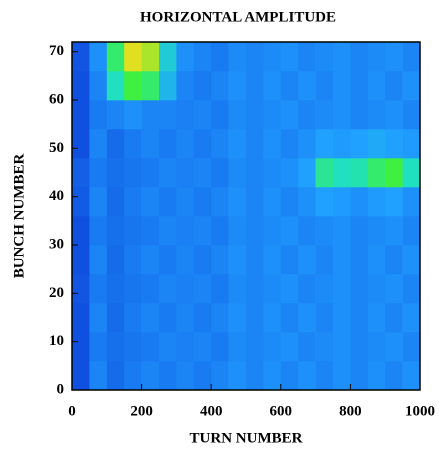 The height and width of the screenshot is (454, 439). Describe the element at coordinates (246, 438) in the screenshot. I see `x-axis-label: TURN NUMBER` at that location.